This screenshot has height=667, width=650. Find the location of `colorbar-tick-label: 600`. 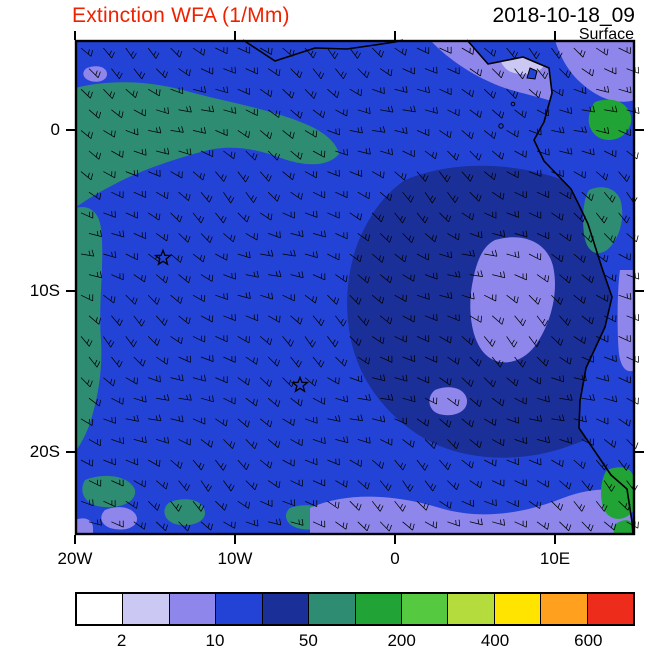

colorbar-tick-label: 600 is located at coordinates (588, 640).